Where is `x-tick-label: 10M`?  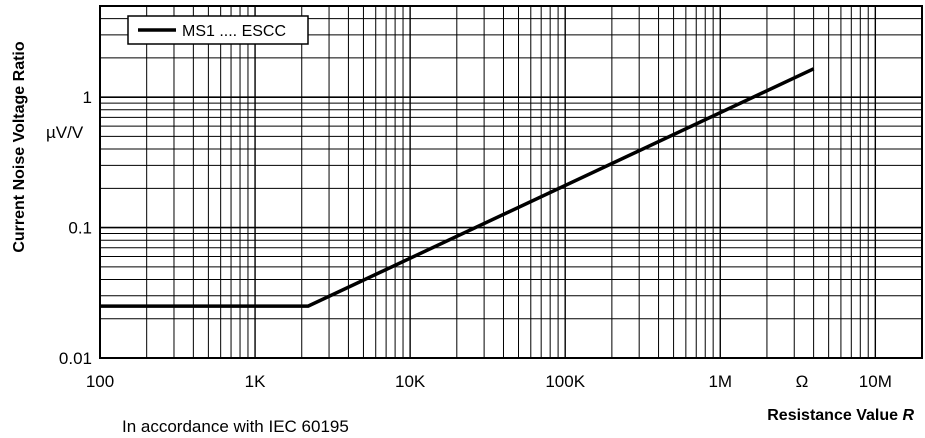 x-tick-label: 10M is located at coordinates (875, 381).